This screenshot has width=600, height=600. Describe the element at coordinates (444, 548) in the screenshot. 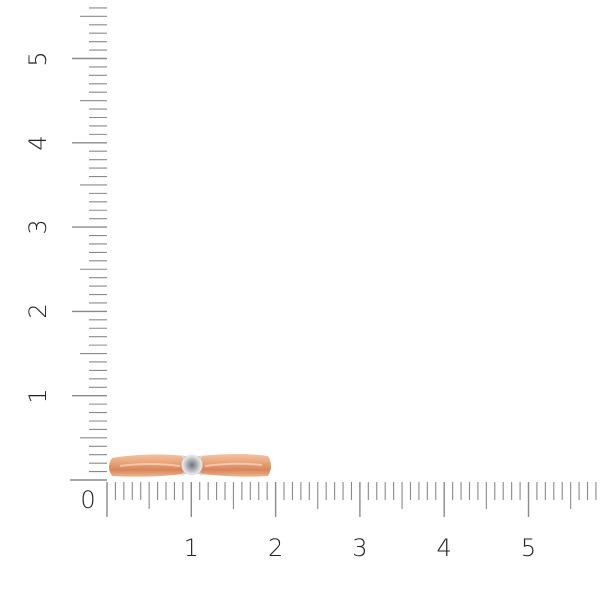

I see `horizontal-unit-label: 4` at that location.